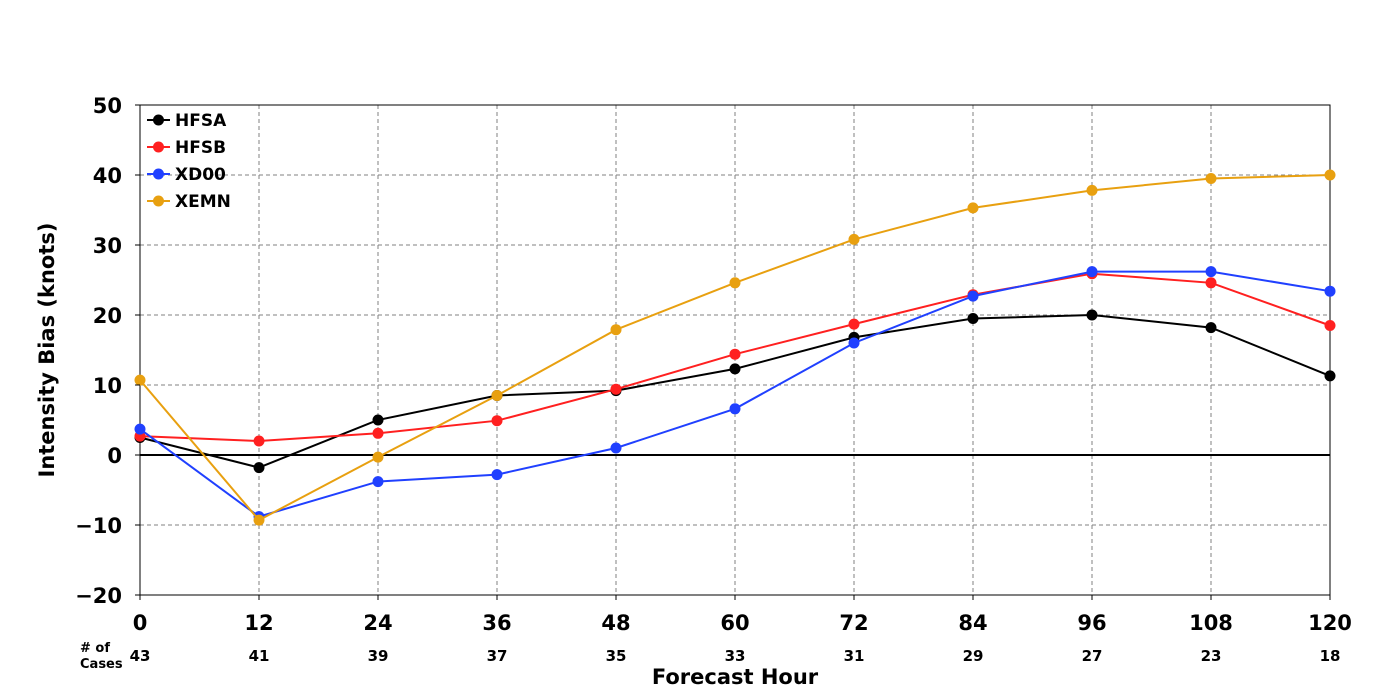 Image resolution: width=1400 pixels, height=700 pixels. Describe the element at coordinates (200, 148) in the screenshot. I see `legend-label: HFSB` at that location.